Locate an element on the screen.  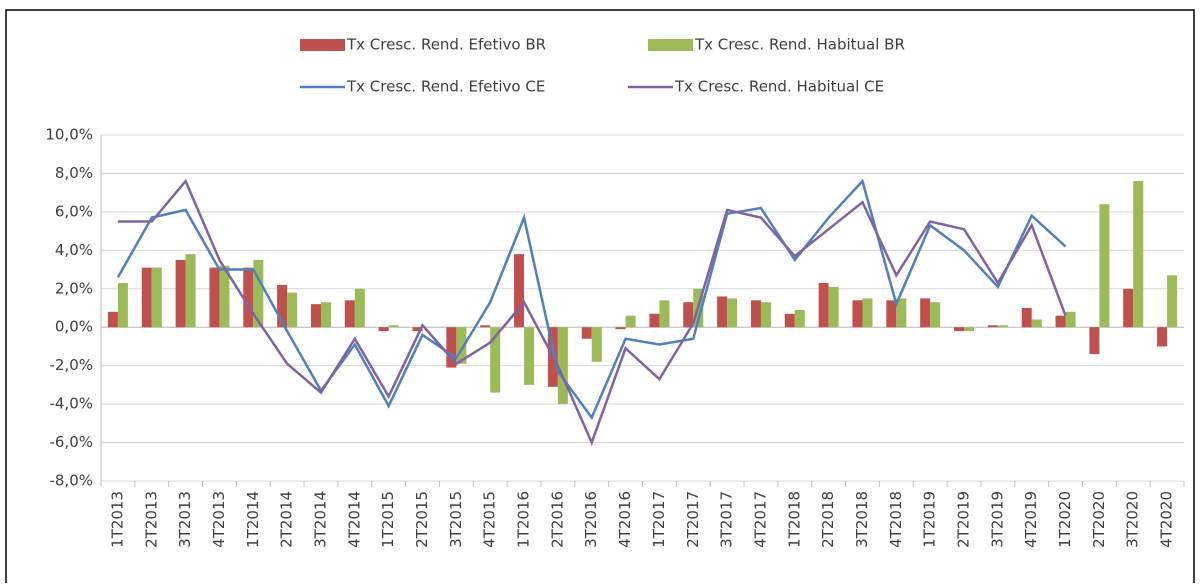
x-tick-label: 3T2018 is located at coordinates (862, 519).